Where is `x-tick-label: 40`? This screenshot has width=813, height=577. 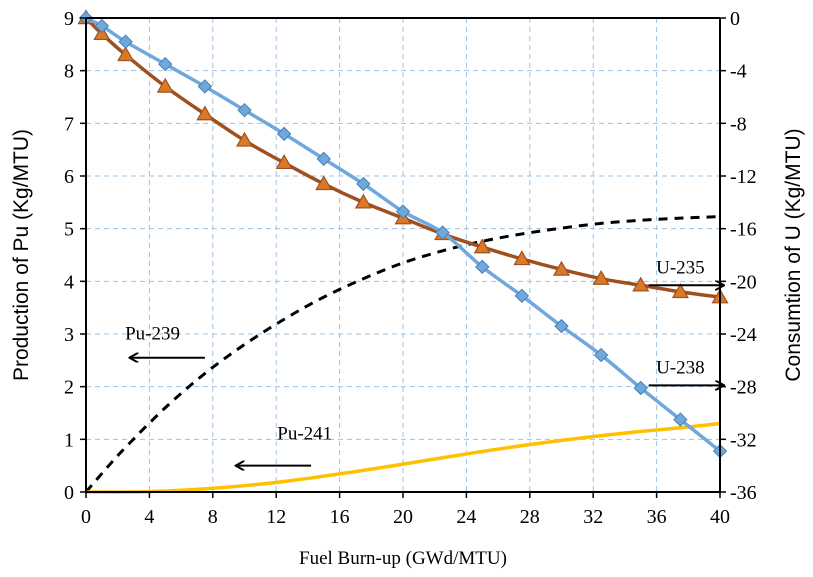 x-tick-label: 40 is located at coordinates (720, 517).